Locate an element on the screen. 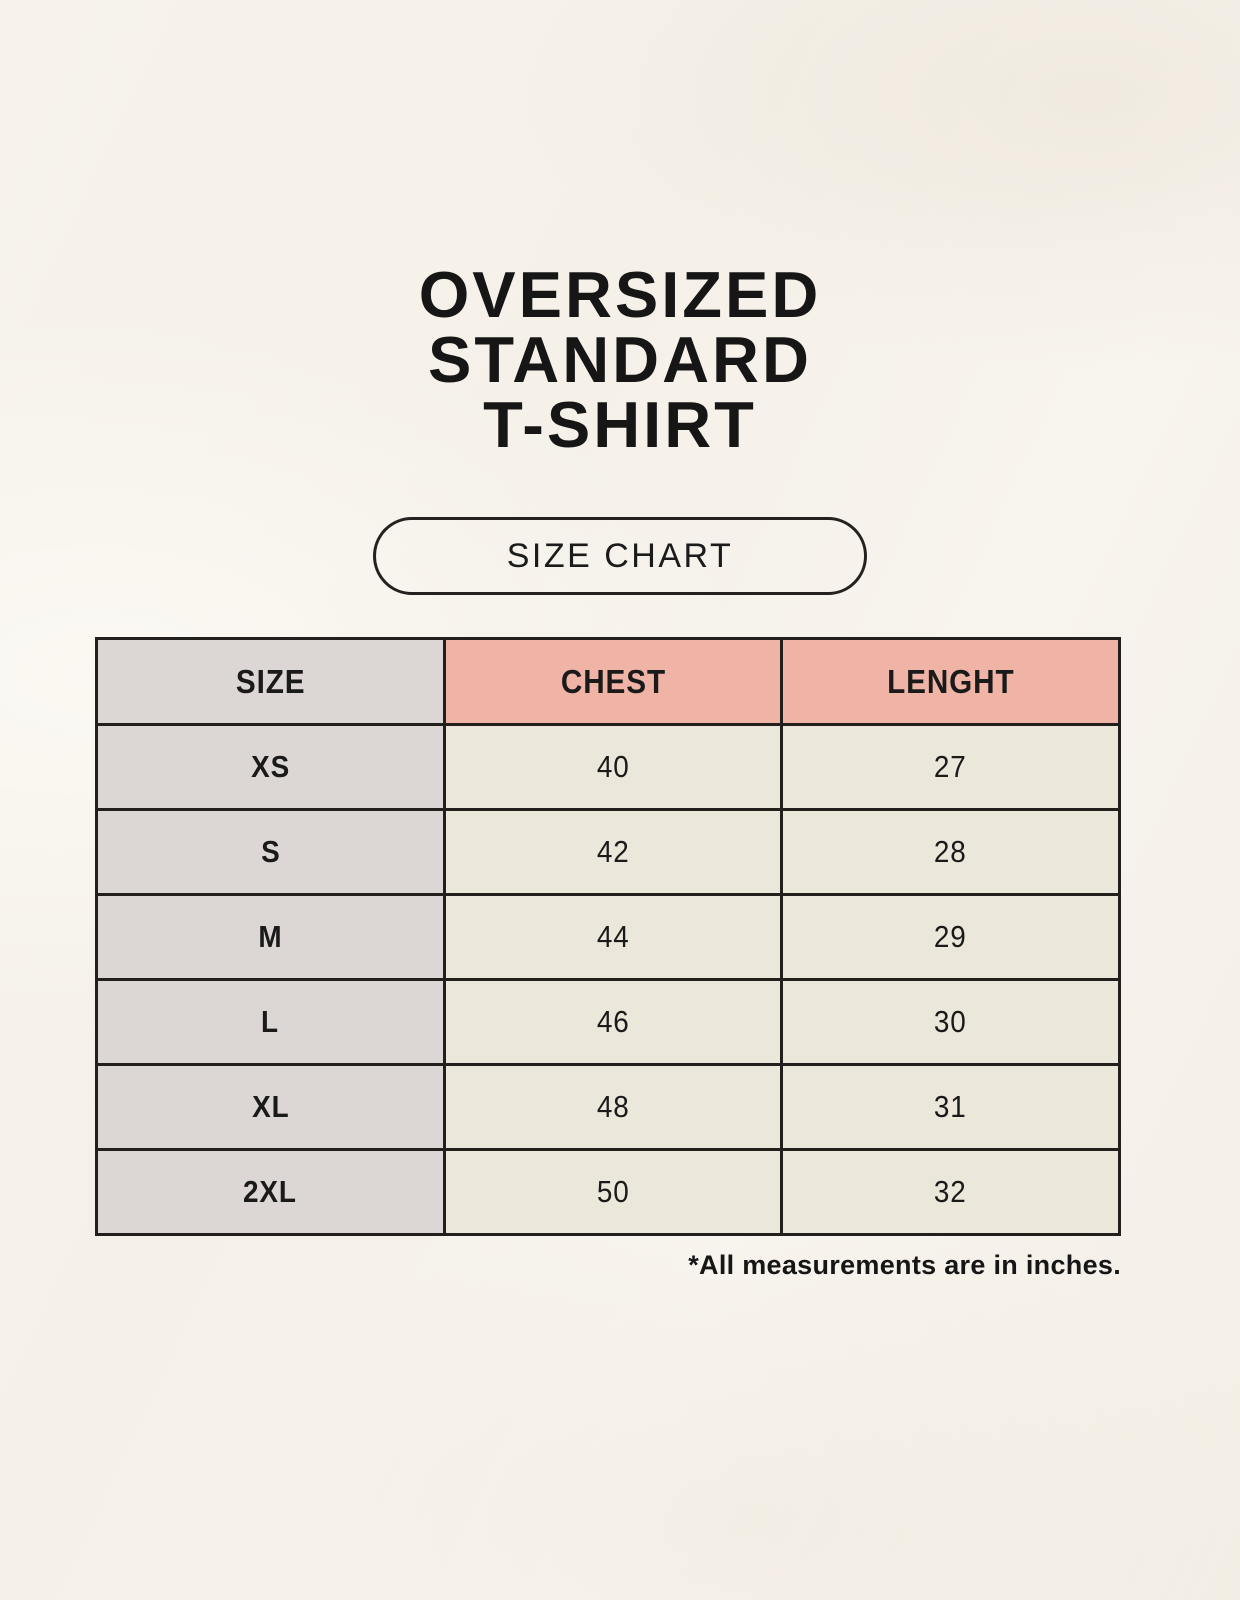  table-row: XL 48 31 is located at coordinates (608, 1107).